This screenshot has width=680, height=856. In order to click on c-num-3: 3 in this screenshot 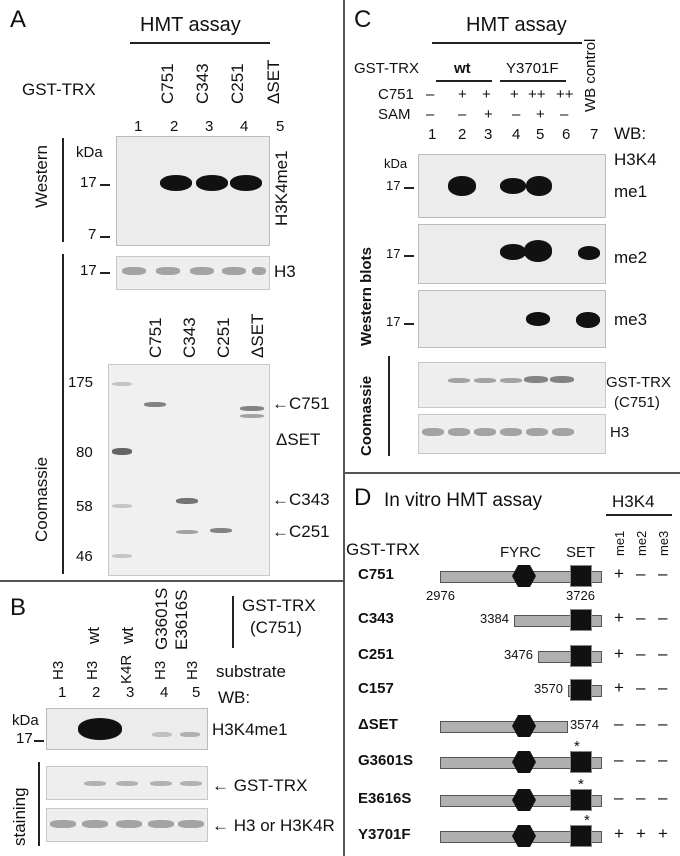, I will do `click(488, 134)`.